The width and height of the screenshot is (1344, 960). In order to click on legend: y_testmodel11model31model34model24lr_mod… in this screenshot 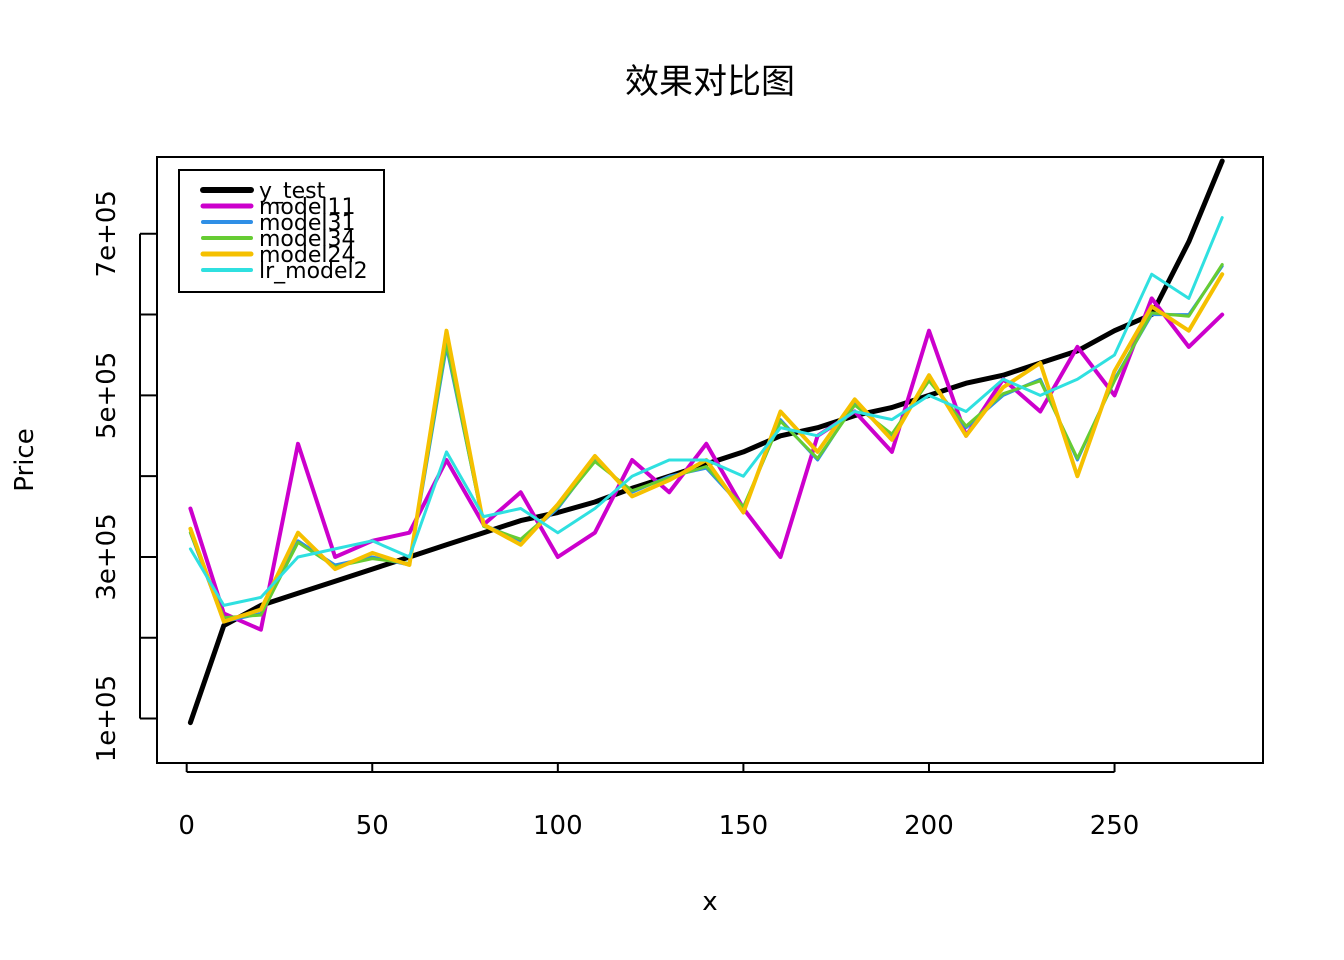, I will do `click(281, 231)`.